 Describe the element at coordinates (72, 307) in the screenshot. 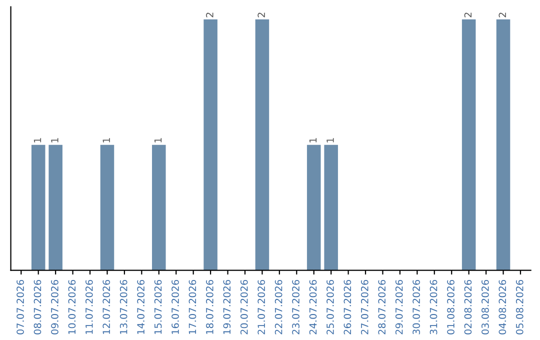

I see `x-tick-label: 10.07.2026` at that location.